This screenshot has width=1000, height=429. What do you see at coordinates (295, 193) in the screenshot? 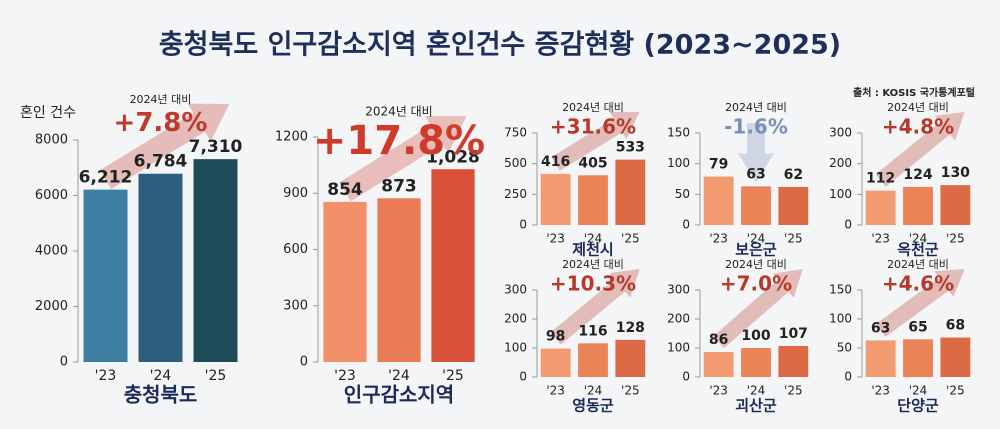
I see `y-tick-label: 900` at bounding box center [295, 193].